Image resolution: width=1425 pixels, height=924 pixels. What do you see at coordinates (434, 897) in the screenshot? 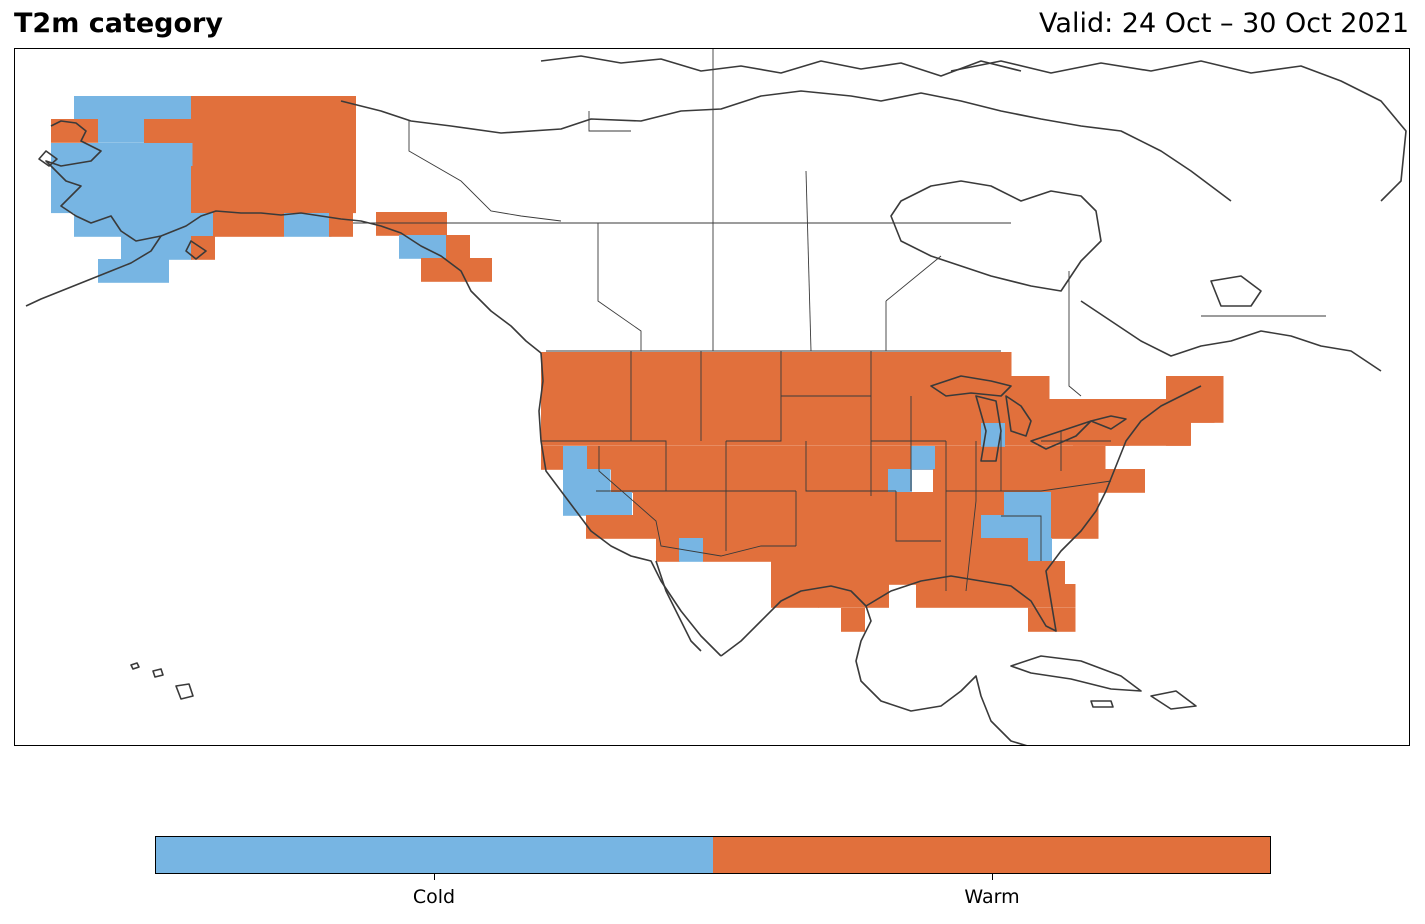
I see `legend-label-cold: Cold` at bounding box center [434, 897].